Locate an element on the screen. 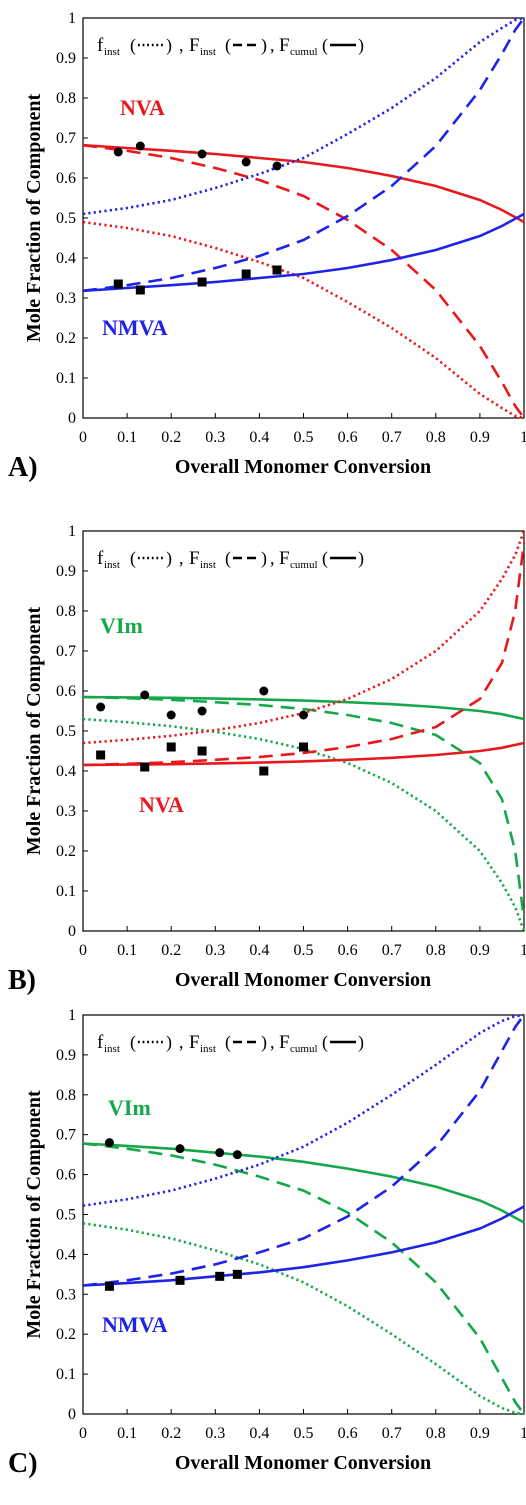 The height and width of the screenshot is (1505, 526). panel-label: C) is located at coordinates (23, 1463).